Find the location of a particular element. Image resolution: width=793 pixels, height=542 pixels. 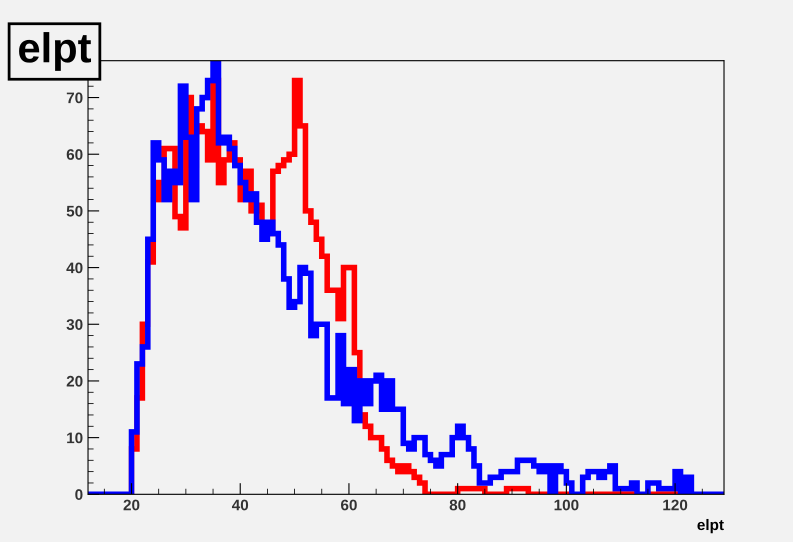

y-tick-label: 0 is located at coordinates (79, 494).